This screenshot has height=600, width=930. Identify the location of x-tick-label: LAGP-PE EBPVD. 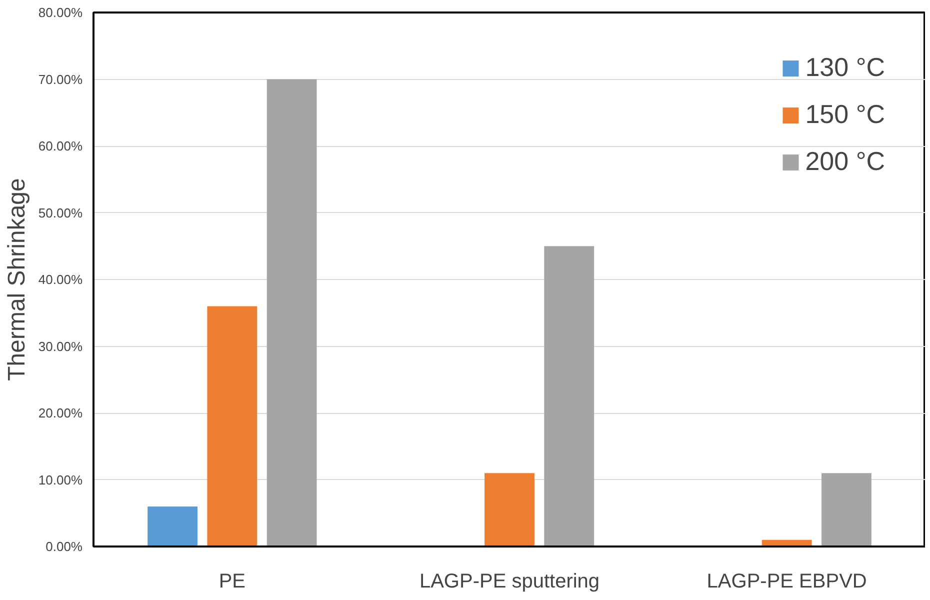
(786, 581).